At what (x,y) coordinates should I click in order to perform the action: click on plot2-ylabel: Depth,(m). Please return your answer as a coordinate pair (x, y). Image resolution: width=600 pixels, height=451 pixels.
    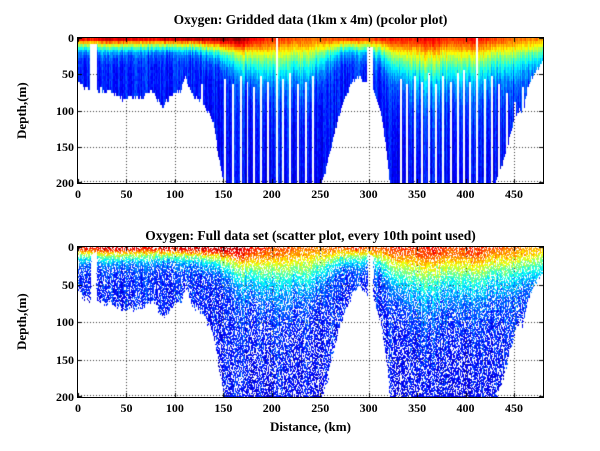
    Looking at the image, I should click on (21, 322).